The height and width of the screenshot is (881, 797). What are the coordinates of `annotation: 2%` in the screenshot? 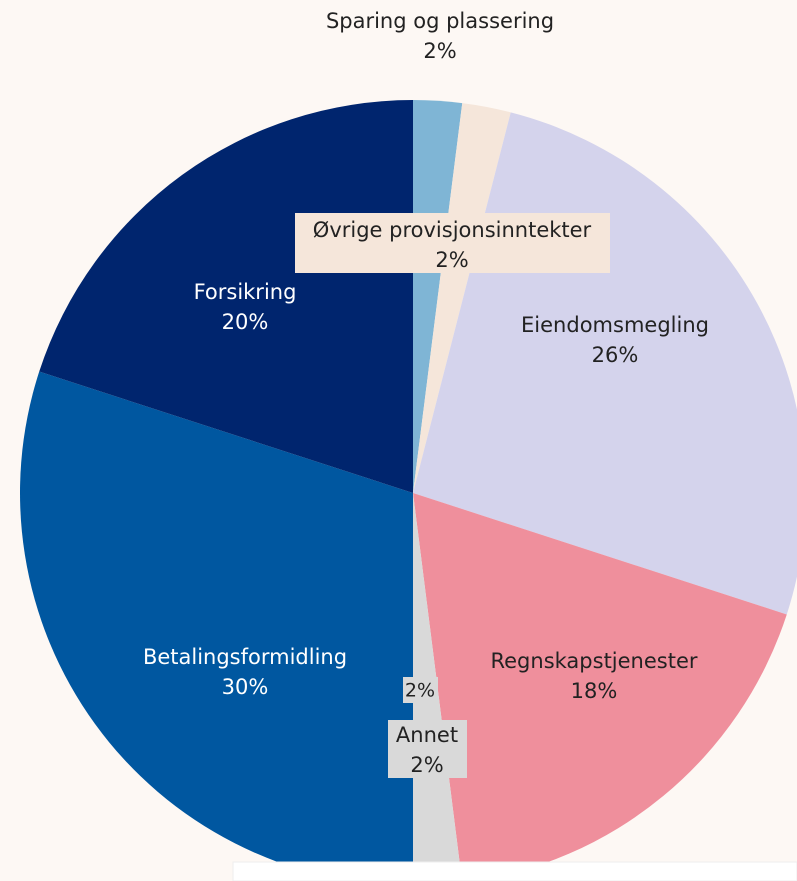 It's located at (420, 691).